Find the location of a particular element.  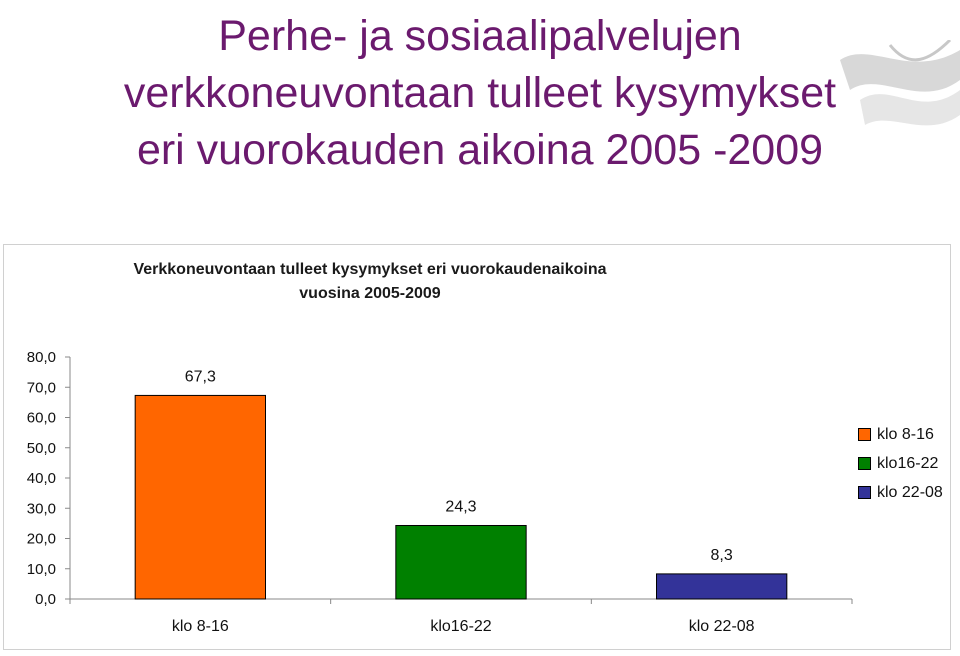

legend-item-3: klo 22-08 is located at coordinates (900, 492).